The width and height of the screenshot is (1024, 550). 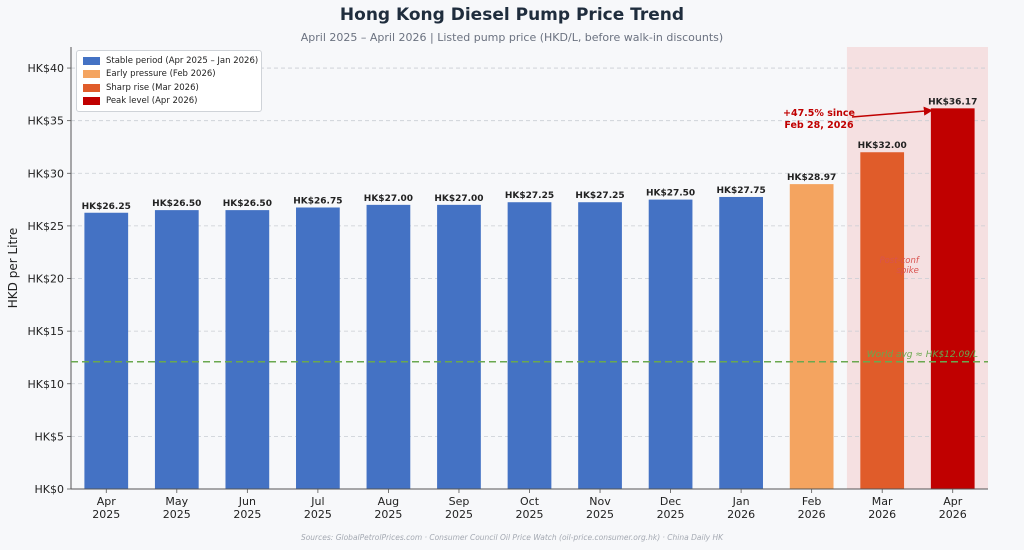 I want to click on chart-title: Hong Kong Diesel Pump Price Trend, so click(x=512, y=15).